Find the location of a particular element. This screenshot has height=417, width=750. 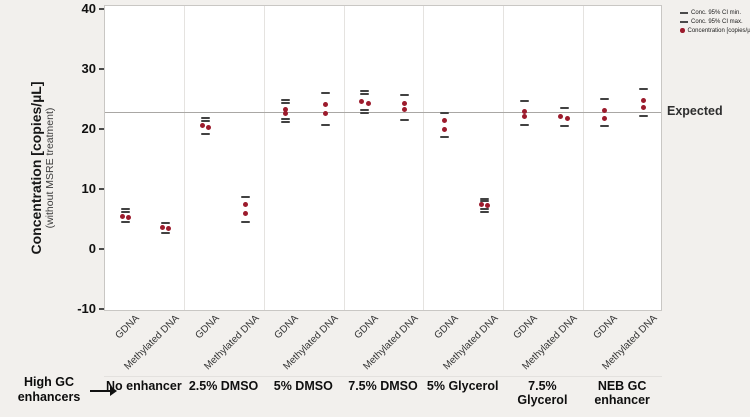

y-tick-label: 0 is located at coordinates (92, 248).